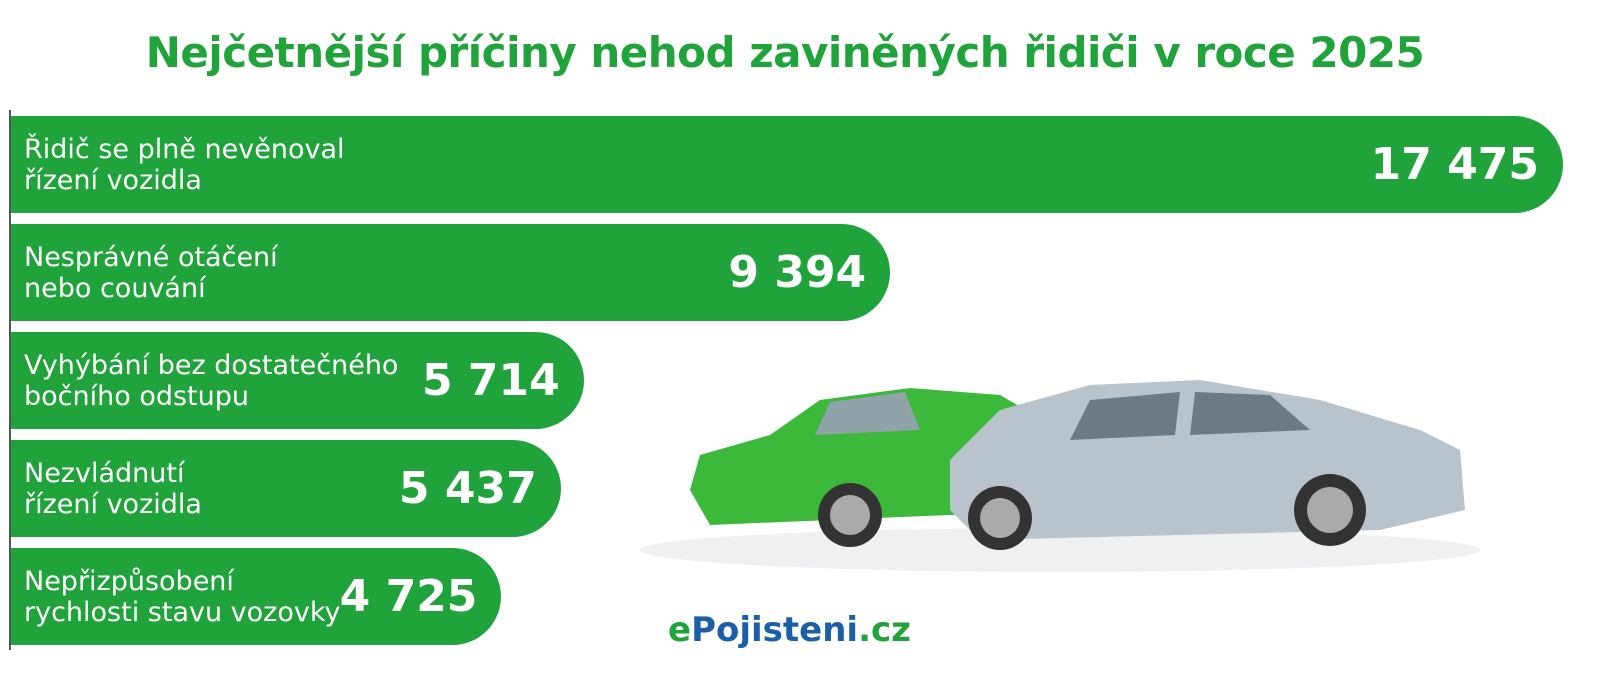 The height and width of the screenshot is (690, 1600). I want to click on logo-name: Pojisteni, so click(775, 630).